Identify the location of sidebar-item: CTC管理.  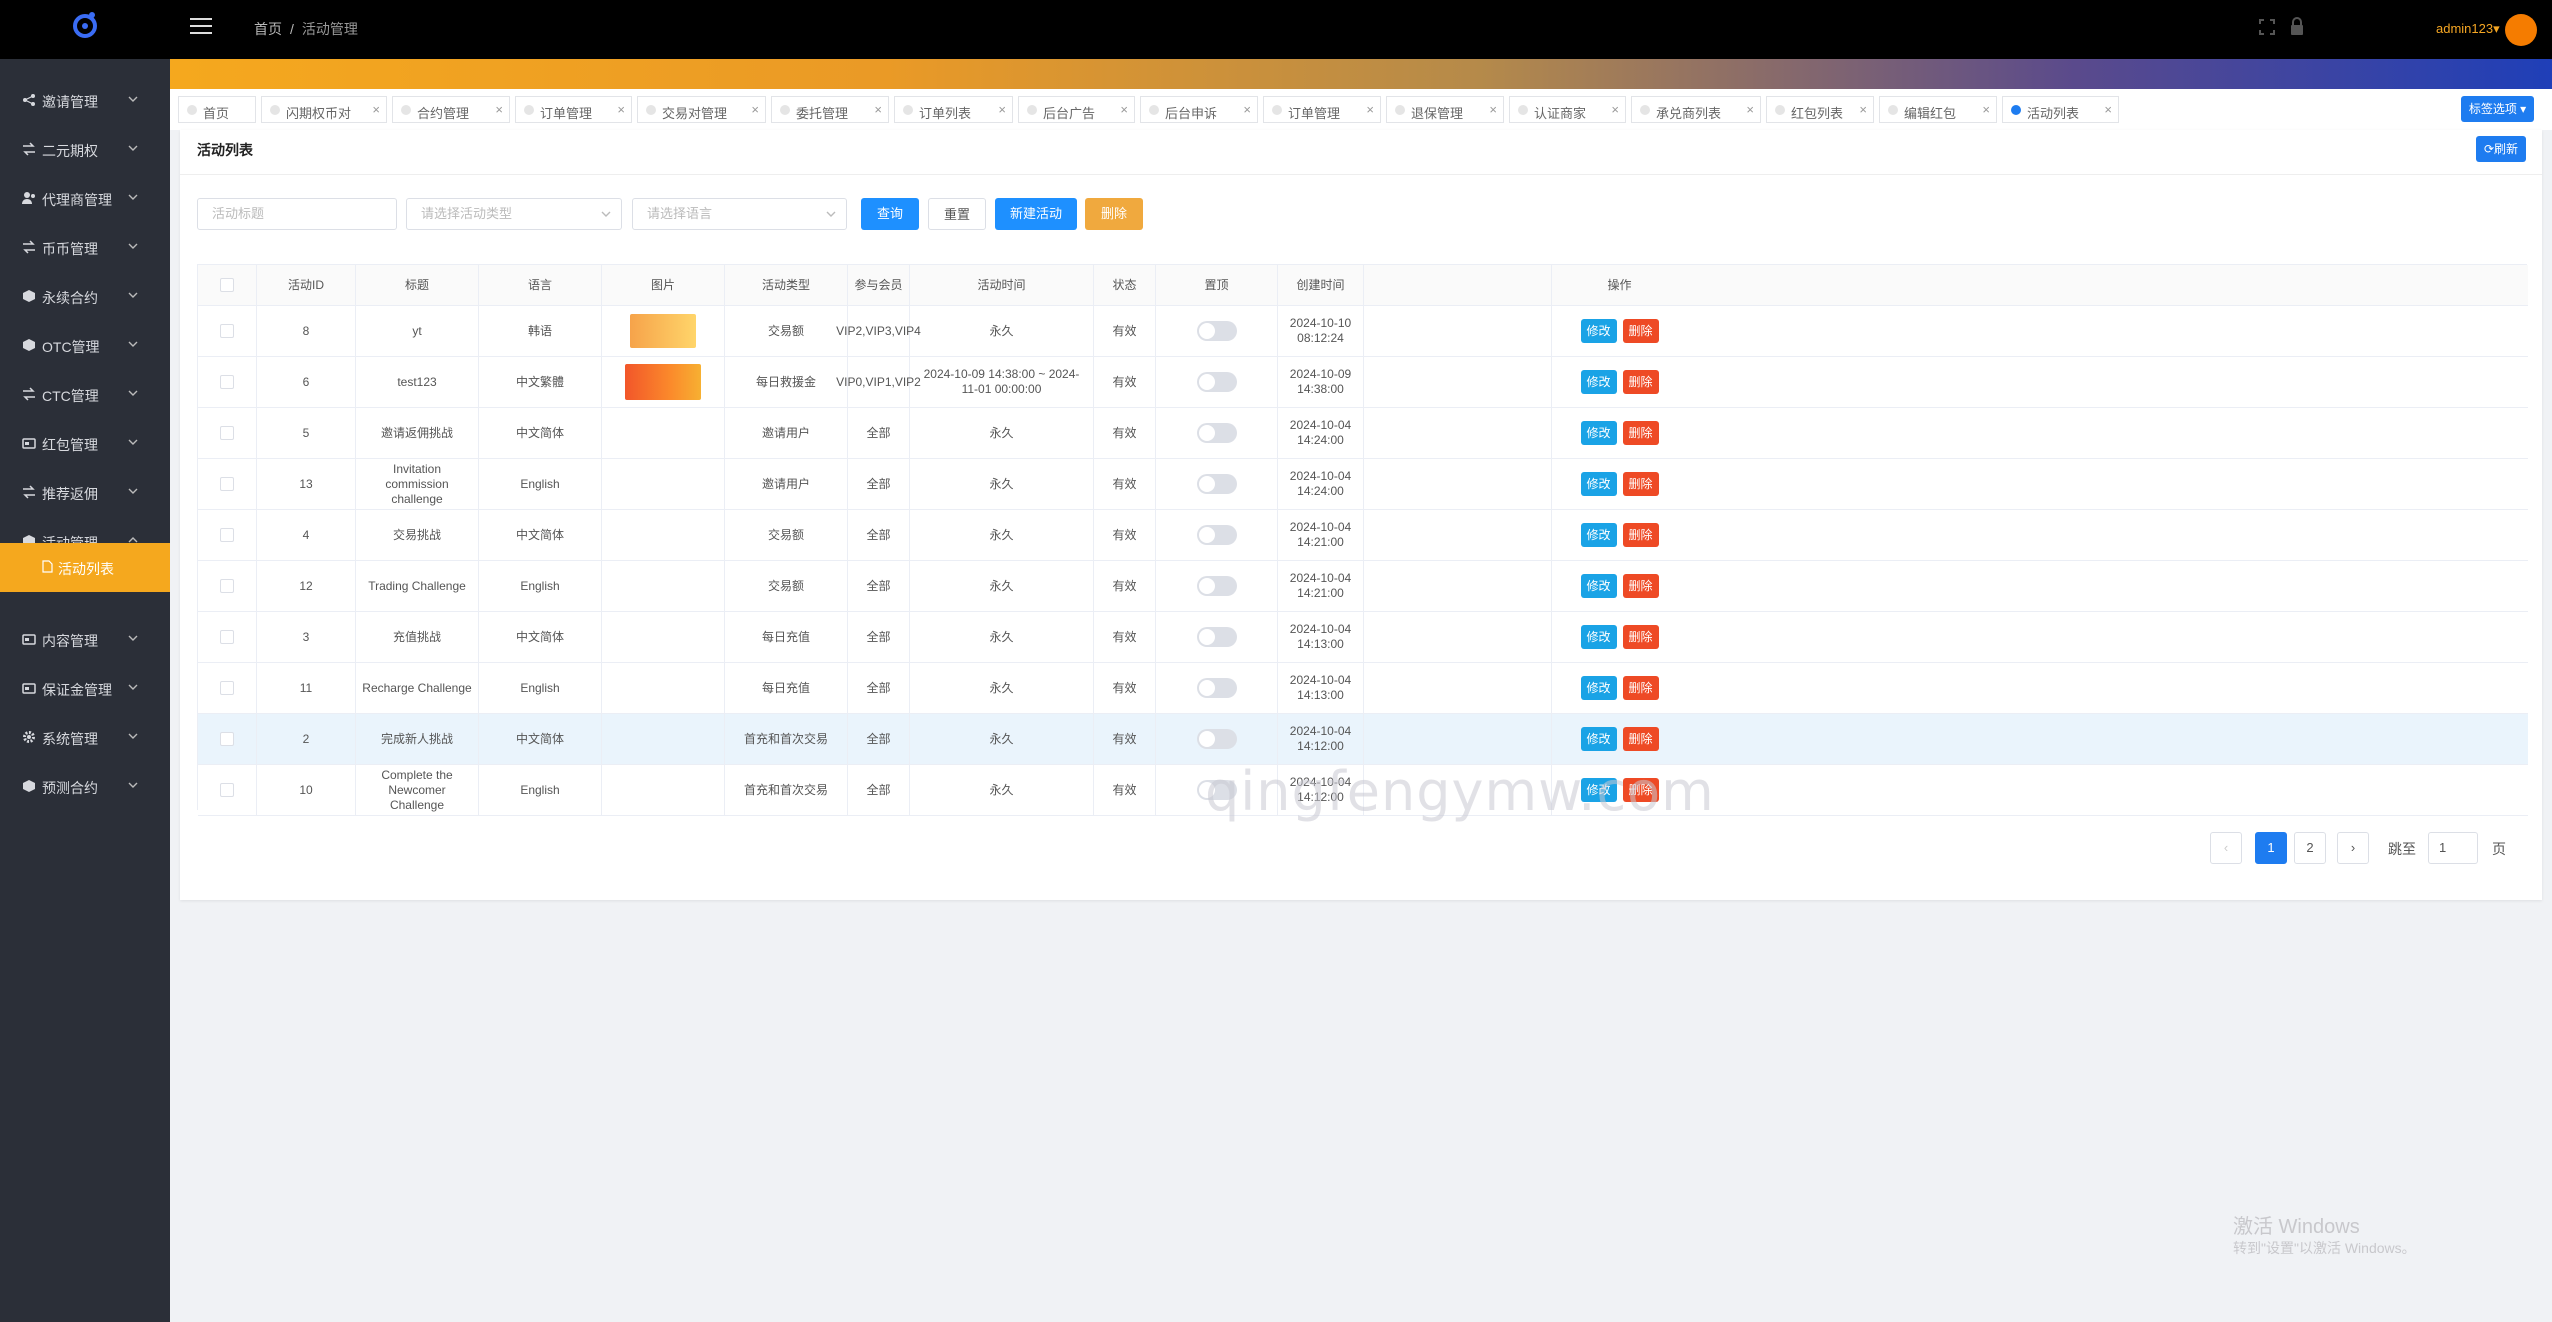
(85, 394).